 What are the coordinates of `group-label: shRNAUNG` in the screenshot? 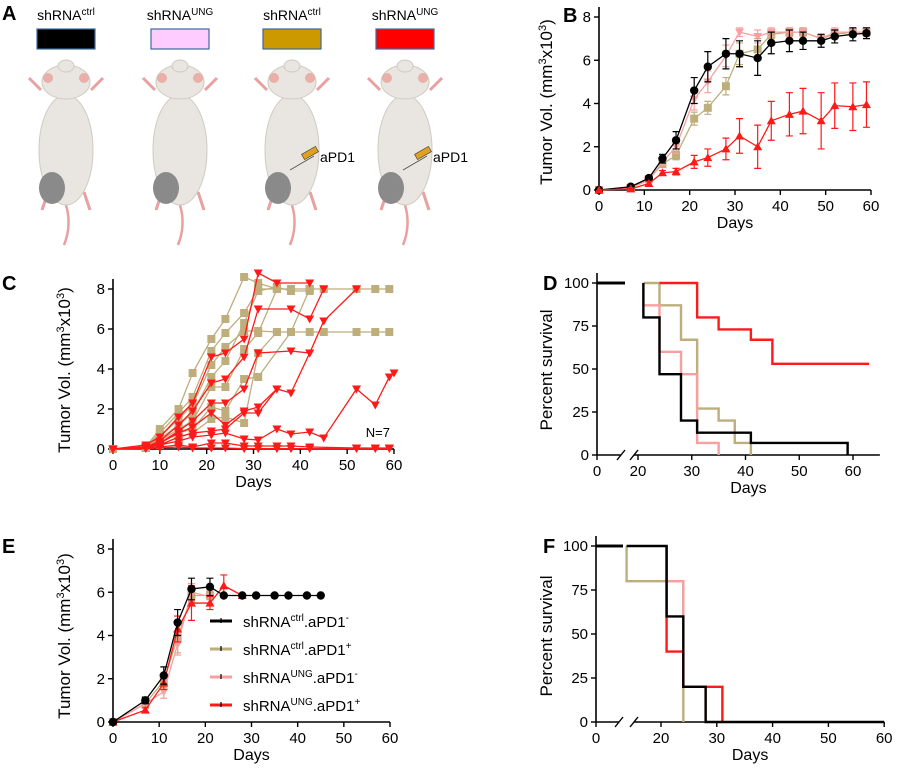 It's located at (180, 15).